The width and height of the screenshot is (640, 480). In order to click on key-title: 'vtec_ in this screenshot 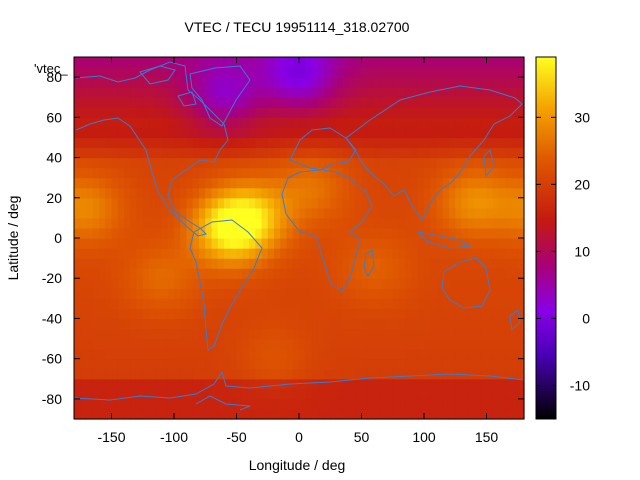, I will do `click(51, 68)`.